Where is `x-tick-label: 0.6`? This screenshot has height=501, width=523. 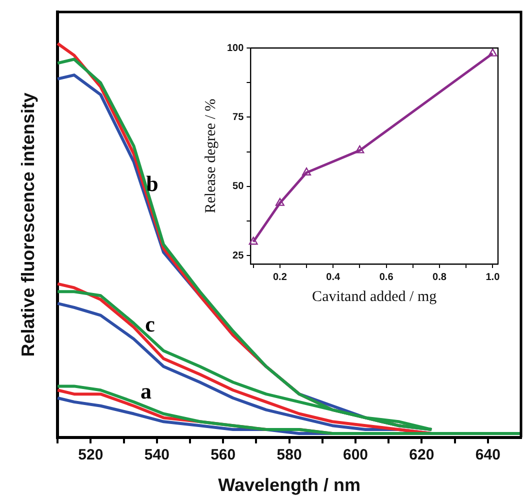 x-tick-label: 0.6 is located at coordinates (386, 277).